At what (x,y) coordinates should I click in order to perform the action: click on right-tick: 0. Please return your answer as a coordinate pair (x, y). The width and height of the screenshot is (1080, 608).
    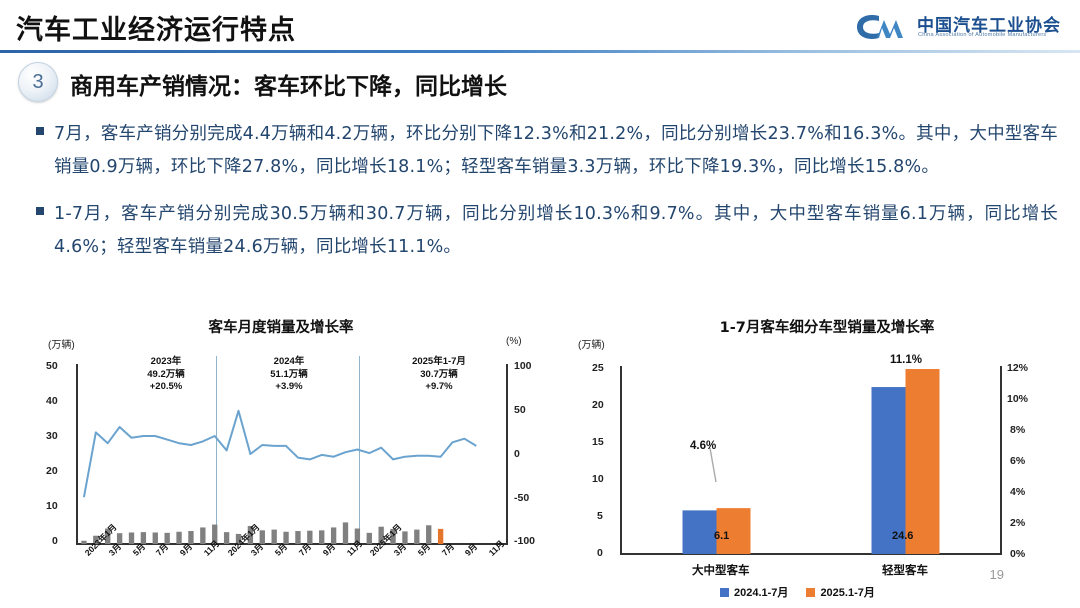
    Looking at the image, I should click on (517, 454).